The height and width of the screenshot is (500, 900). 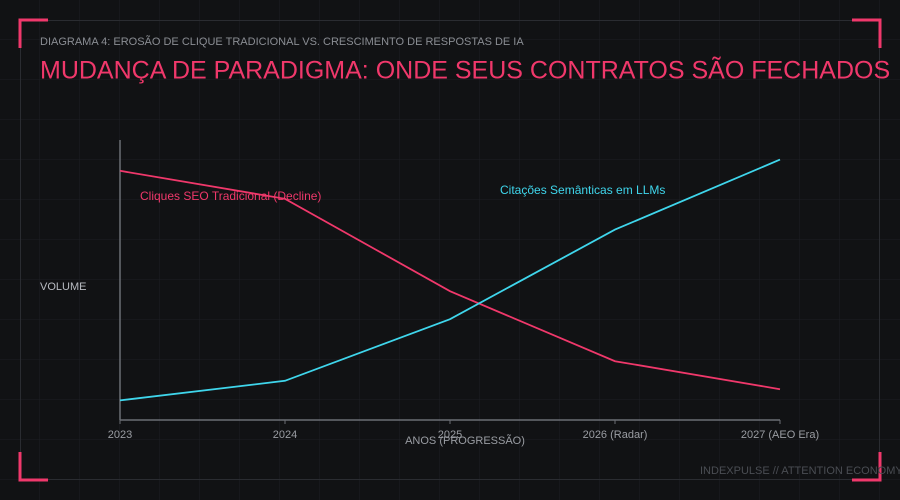 What do you see at coordinates (63, 287) in the screenshot?
I see `y-axis-label: VOLUME` at bounding box center [63, 287].